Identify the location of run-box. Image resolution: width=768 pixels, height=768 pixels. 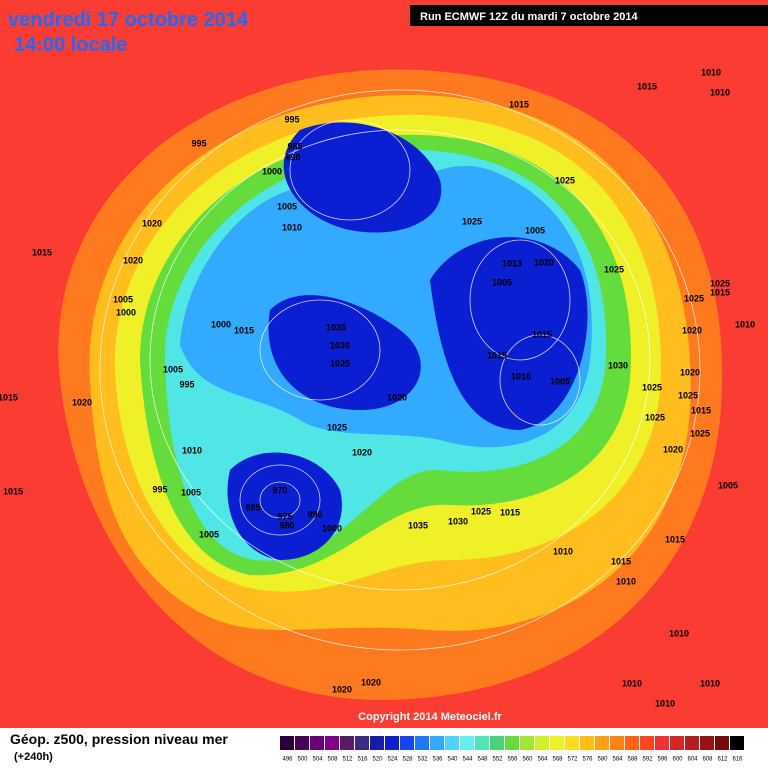
(589, 15).